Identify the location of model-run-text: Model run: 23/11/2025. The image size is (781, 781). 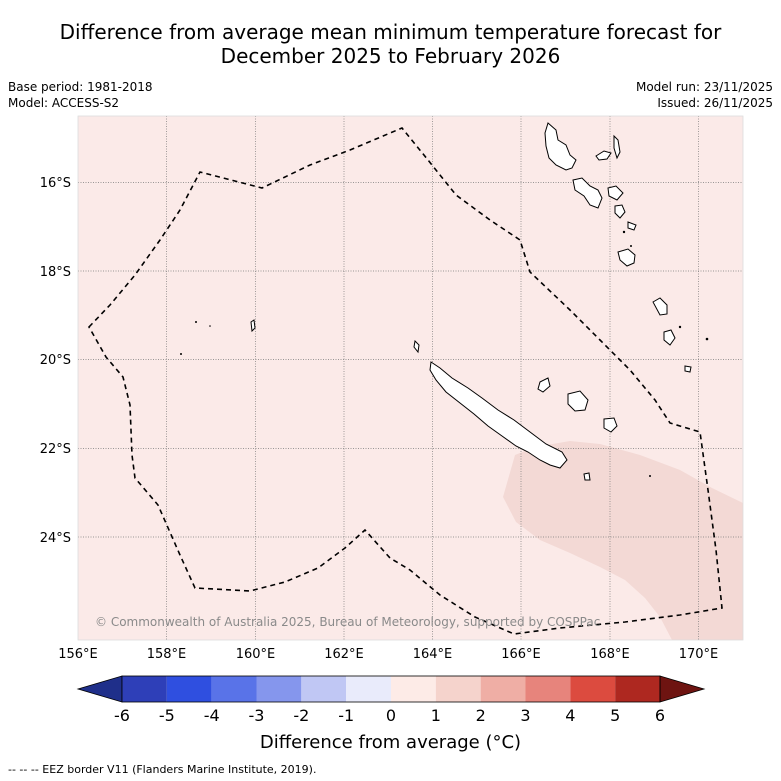
(704, 87).